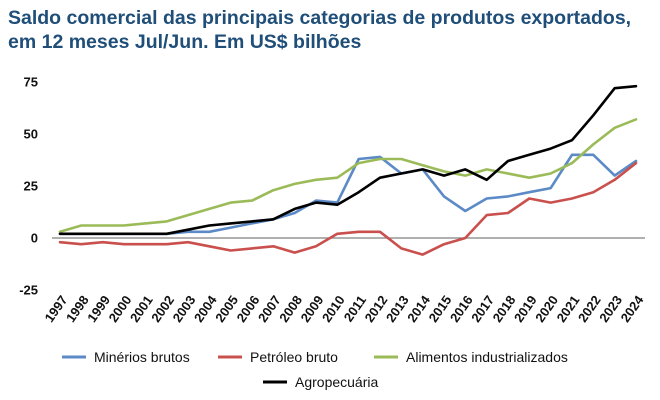  What do you see at coordinates (568, 309) in the screenshot?
I see `x-tick-label: 2021` at bounding box center [568, 309].